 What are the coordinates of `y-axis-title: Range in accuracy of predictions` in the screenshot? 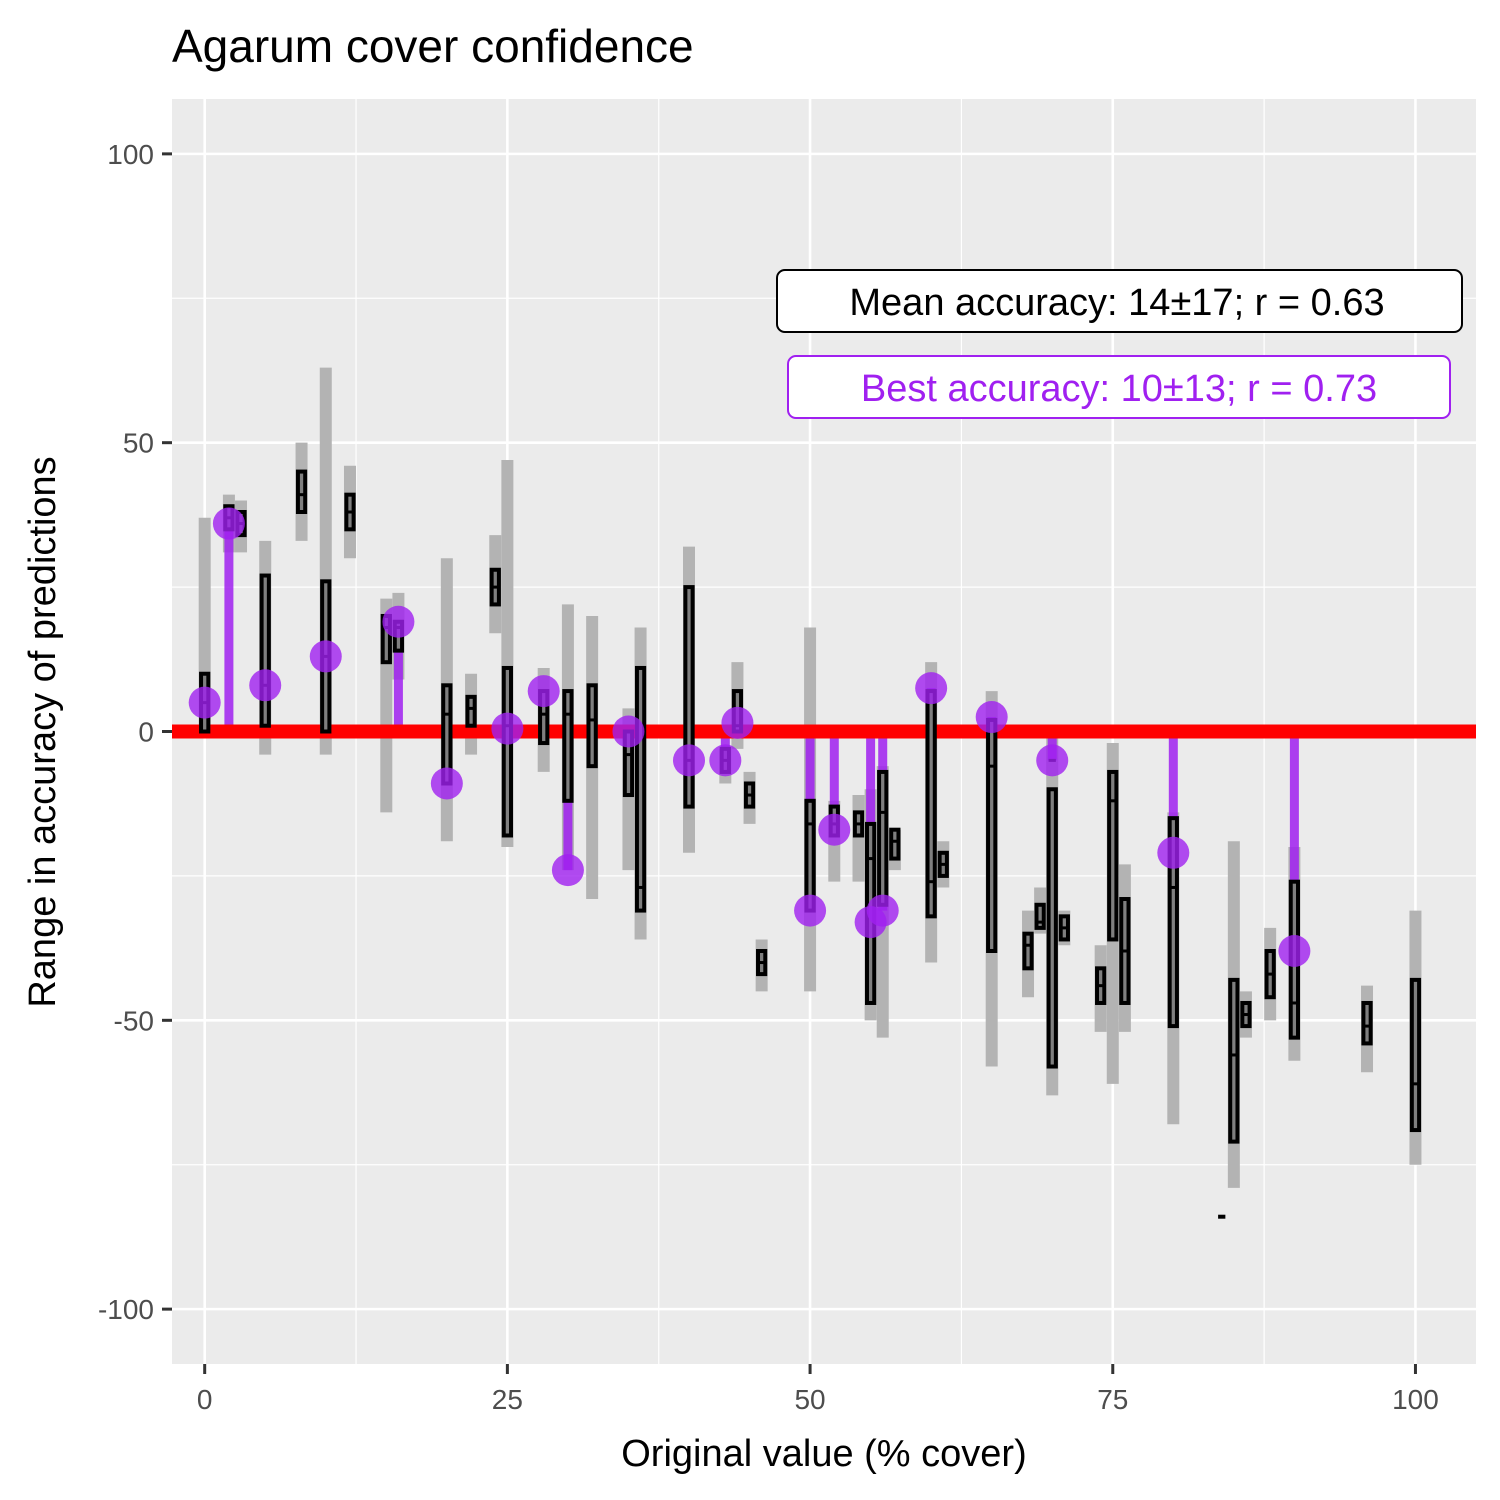 It's located at (43, 731).